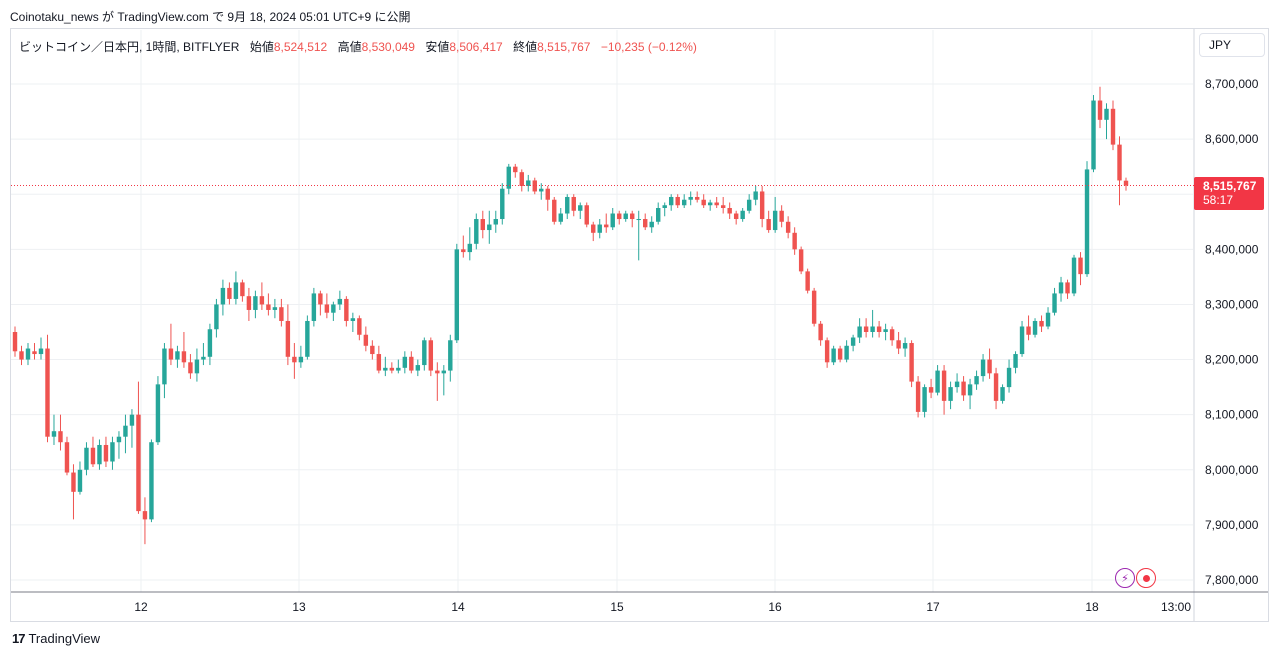 The image size is (1280, 658). What do you see at coordinates (1146, 578) in the screenshot?
I see `record-icon` at bounding box center [1146, 578].